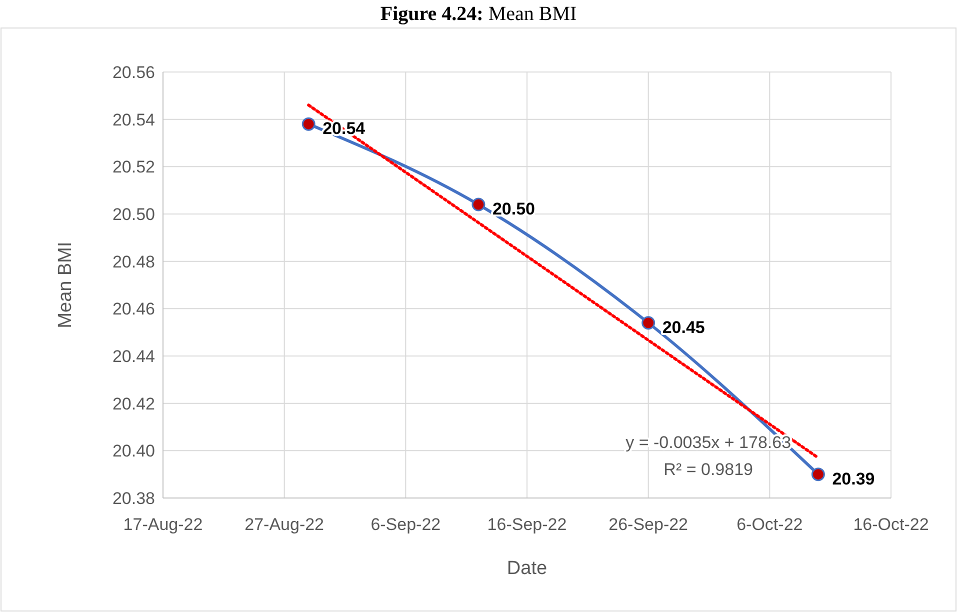  Describe the element at coordinates (163, 524) in the screenshot. I see `x-tick-label: 17-Aug-22` at that location.